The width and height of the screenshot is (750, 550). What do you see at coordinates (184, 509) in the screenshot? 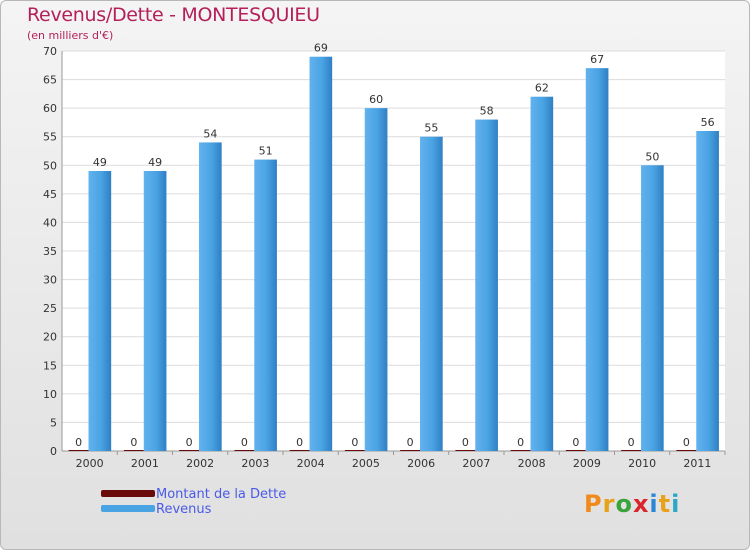
I see `legend-label-revenus: Revenus` at bounding box center [184, 509].